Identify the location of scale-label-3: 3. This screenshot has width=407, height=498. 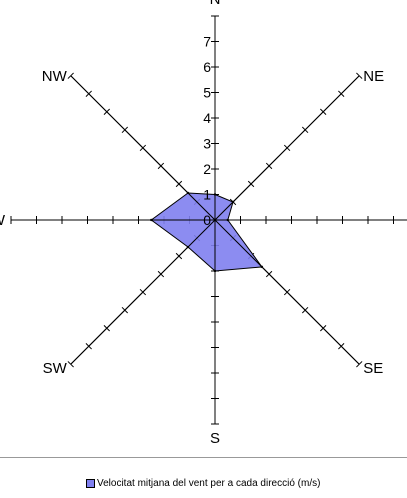
(207, 144).